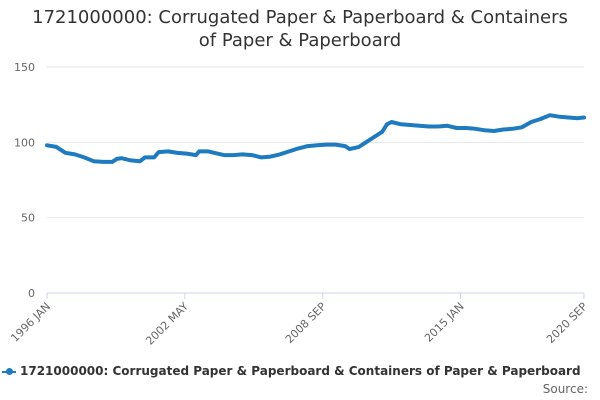  Describe the element at coordinates (24, 142) in the screenshot. I see `y-tick-label: 100` at that location.